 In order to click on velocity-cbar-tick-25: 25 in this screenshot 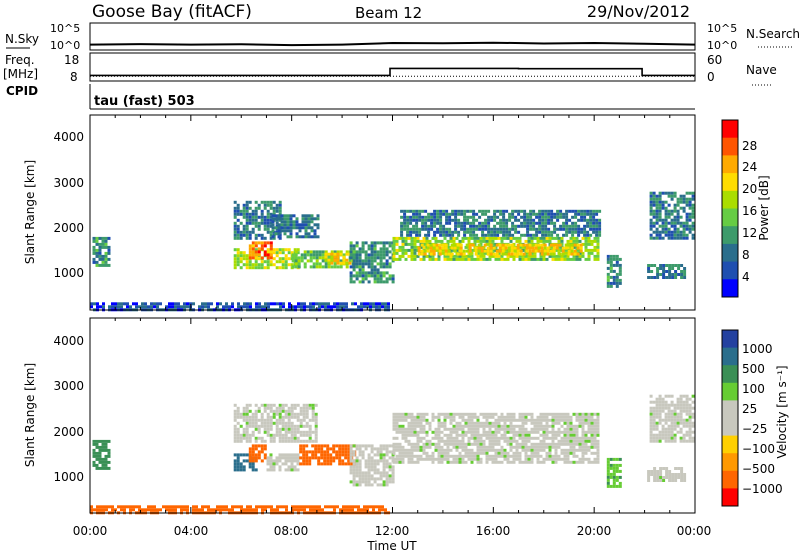, I will do `click(749, 409)`.